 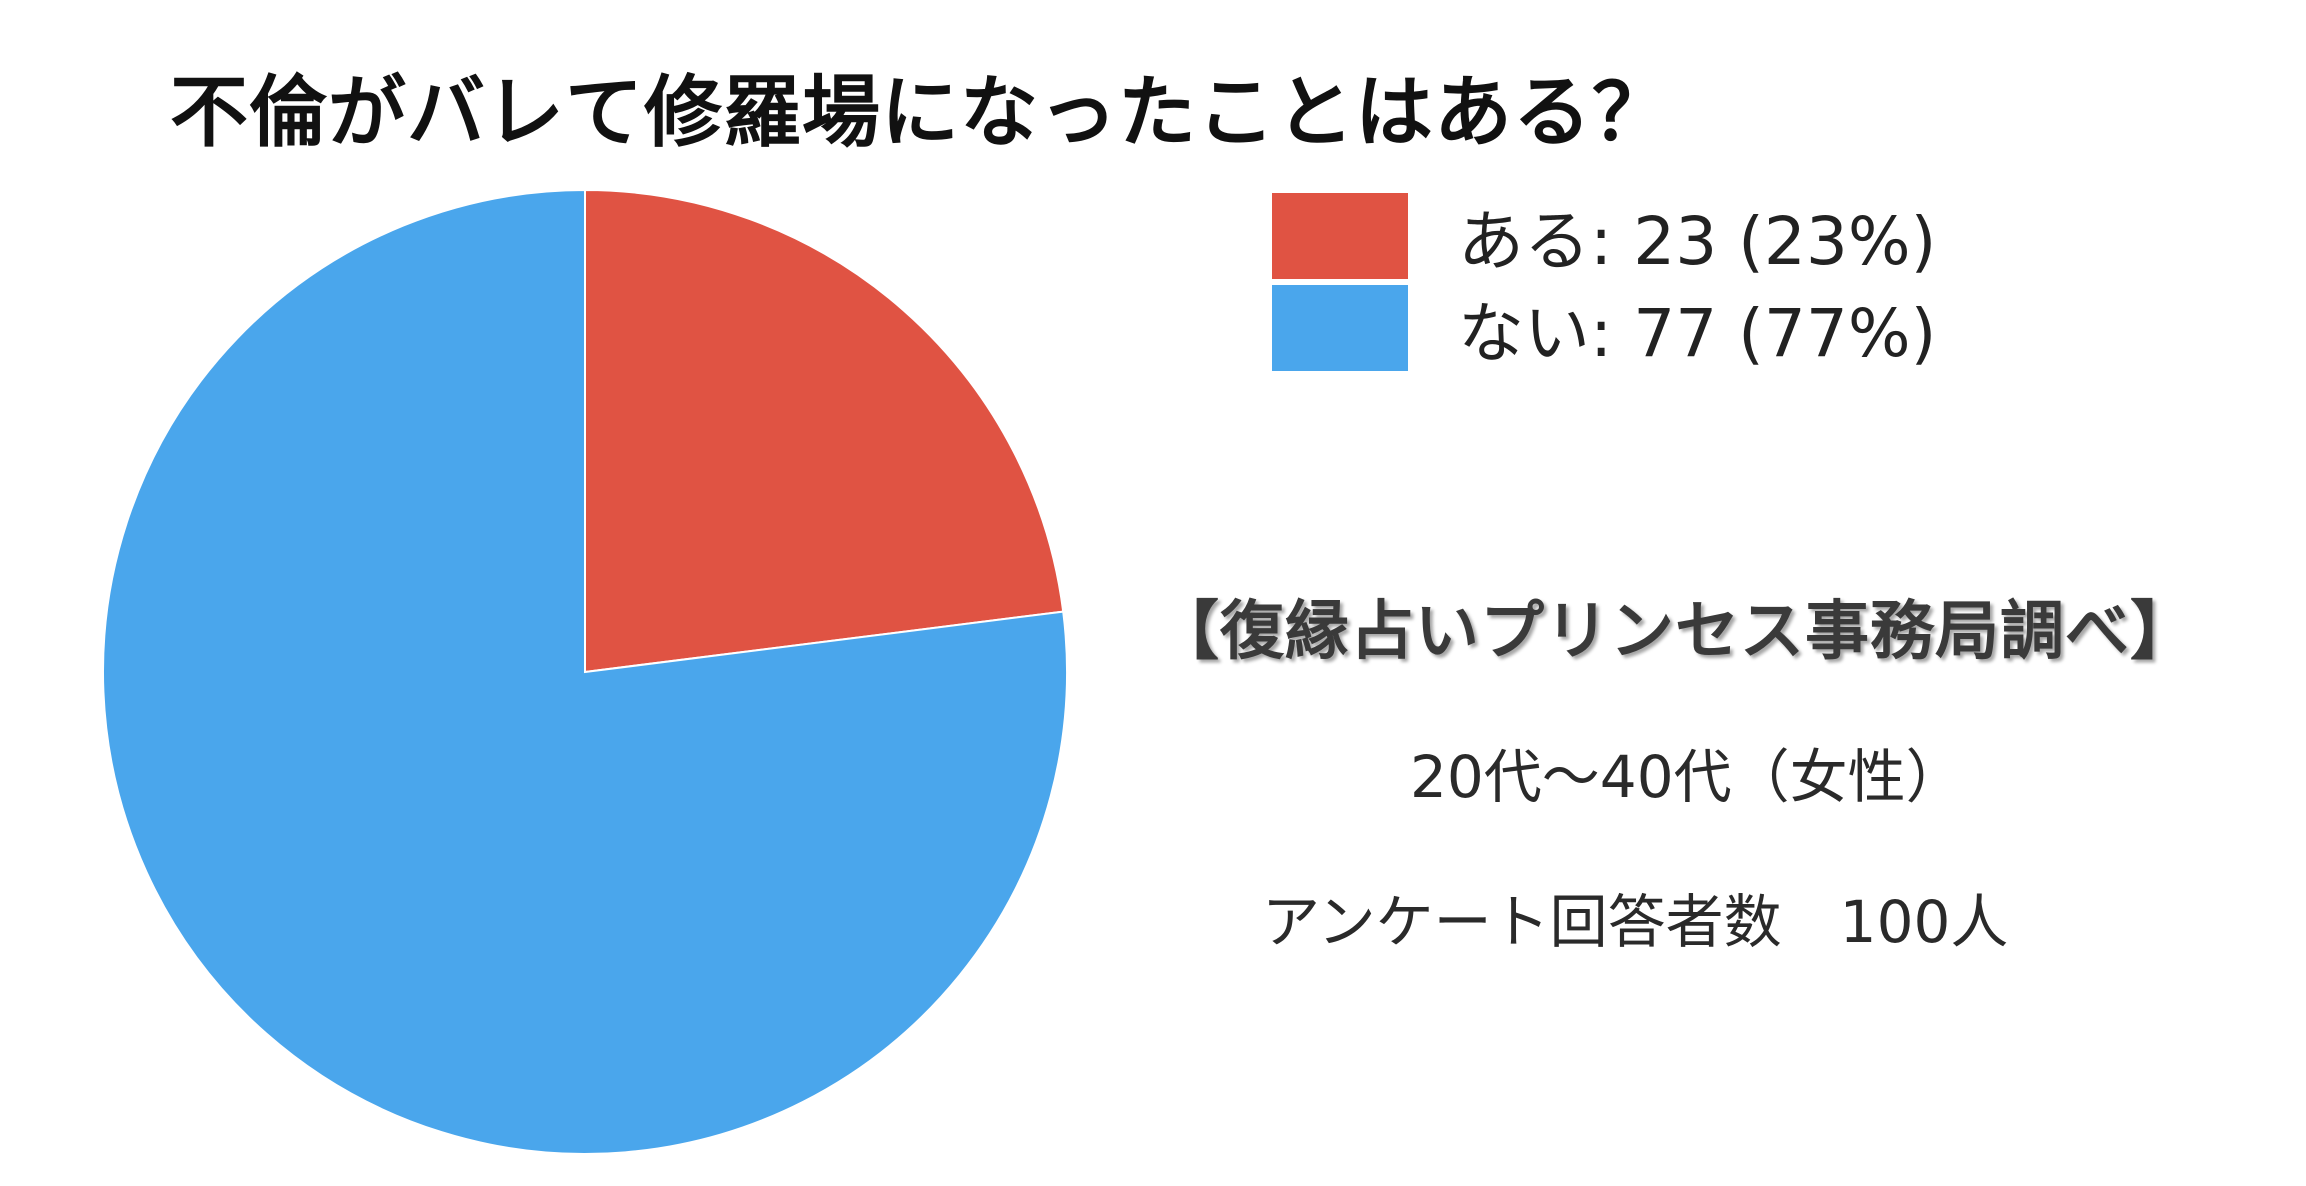 I want to click on source-credit: 【復縁占いプリンセス事務局調べ】, so click(x=1675, y=632).